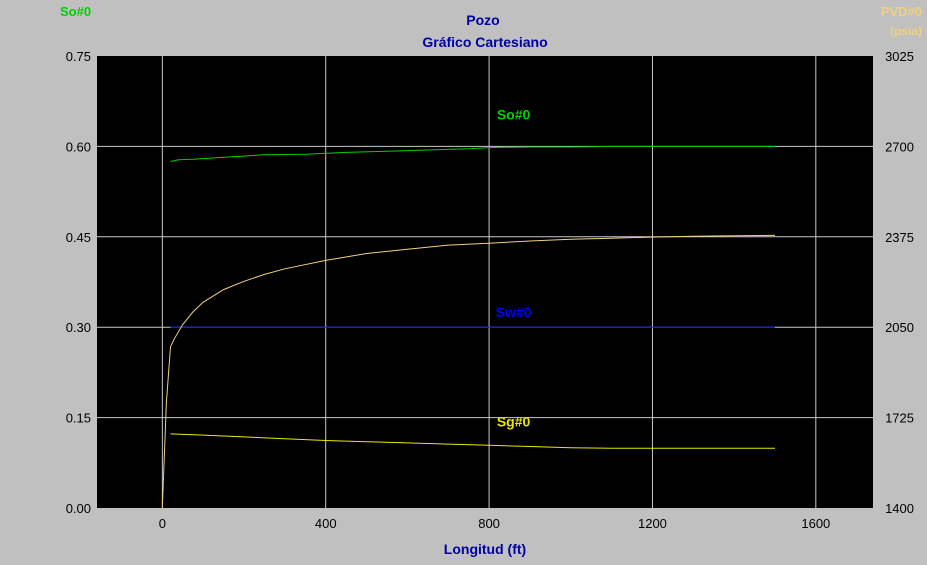  Describe the element at coordinates (899, 418) in the screenshot. I see `right-tick-label: 1725` at that location.